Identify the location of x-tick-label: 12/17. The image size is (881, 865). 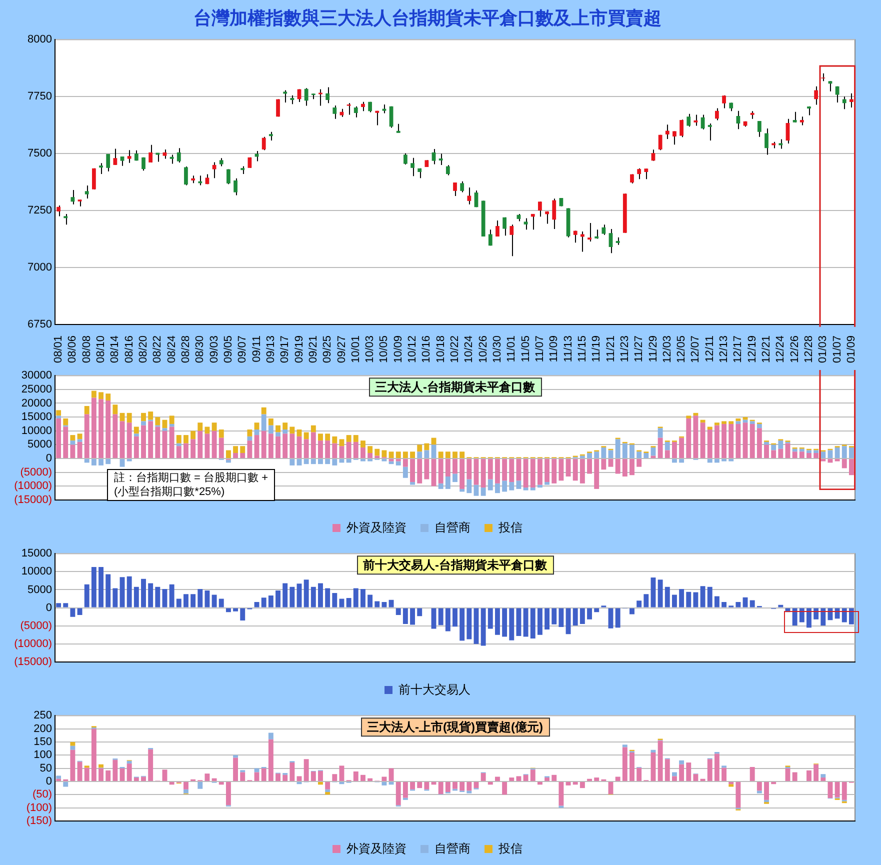
(738, 349).